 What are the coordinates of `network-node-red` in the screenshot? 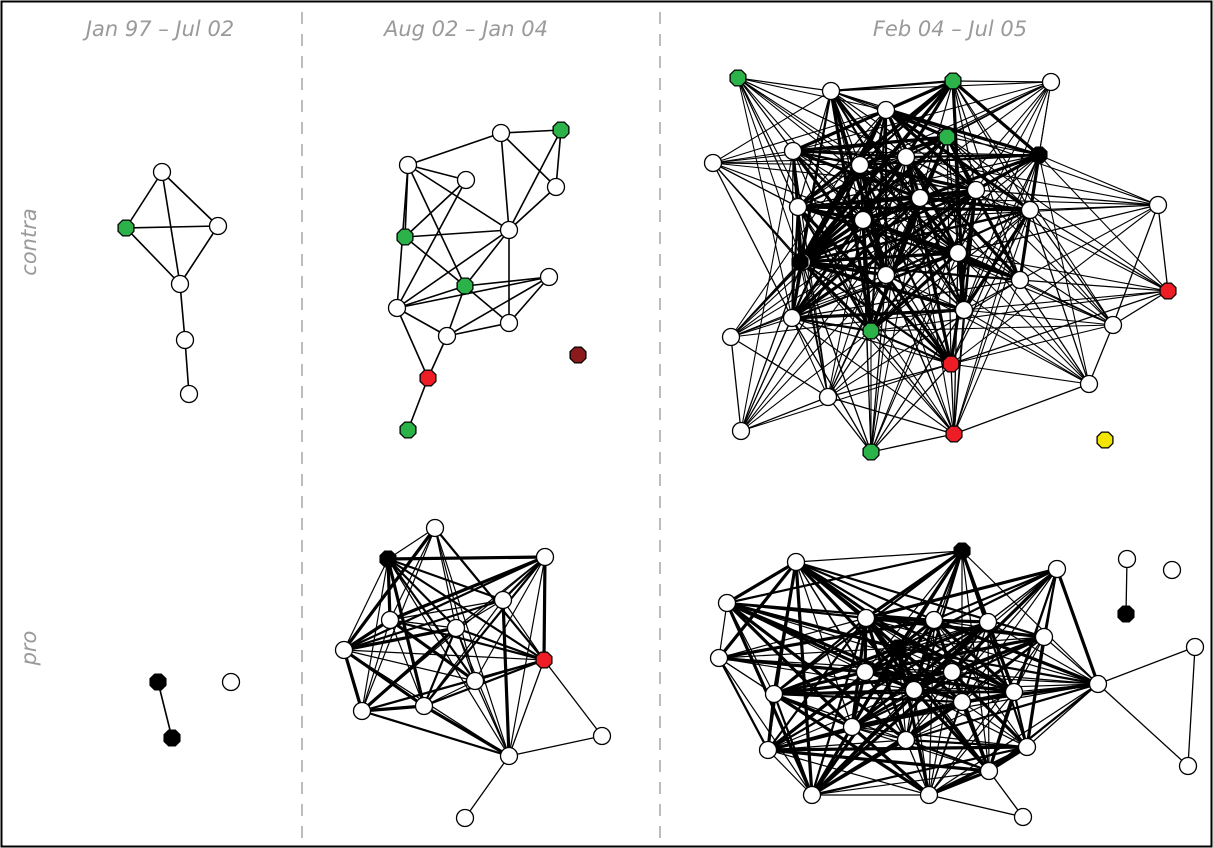 It's located at (1168, 291).